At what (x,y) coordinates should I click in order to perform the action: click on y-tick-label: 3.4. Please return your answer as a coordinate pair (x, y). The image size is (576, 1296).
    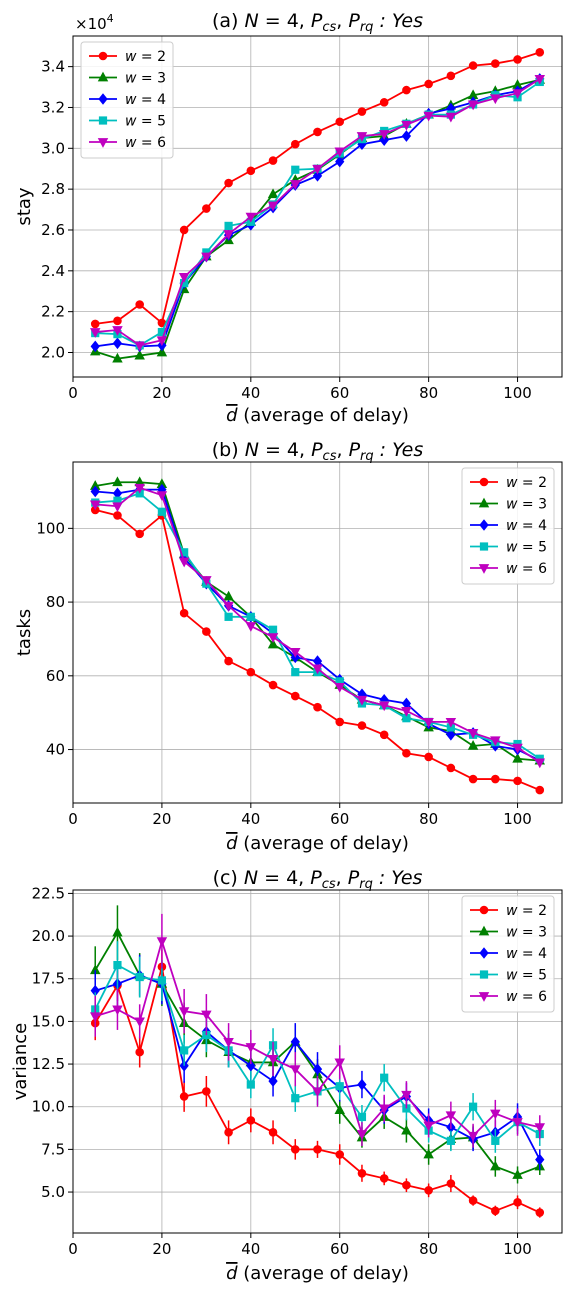
    Looking at the image, I should click on (53, 67).